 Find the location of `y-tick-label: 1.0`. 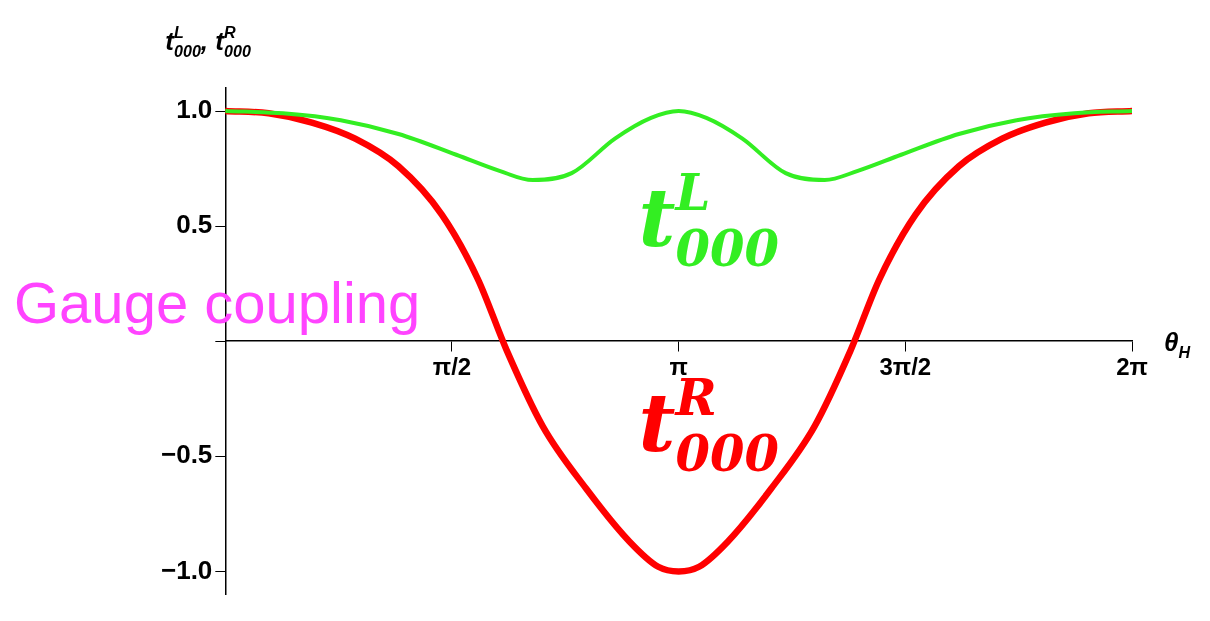

y-tick-label: 1.0 is located at coordinates (194, 109).